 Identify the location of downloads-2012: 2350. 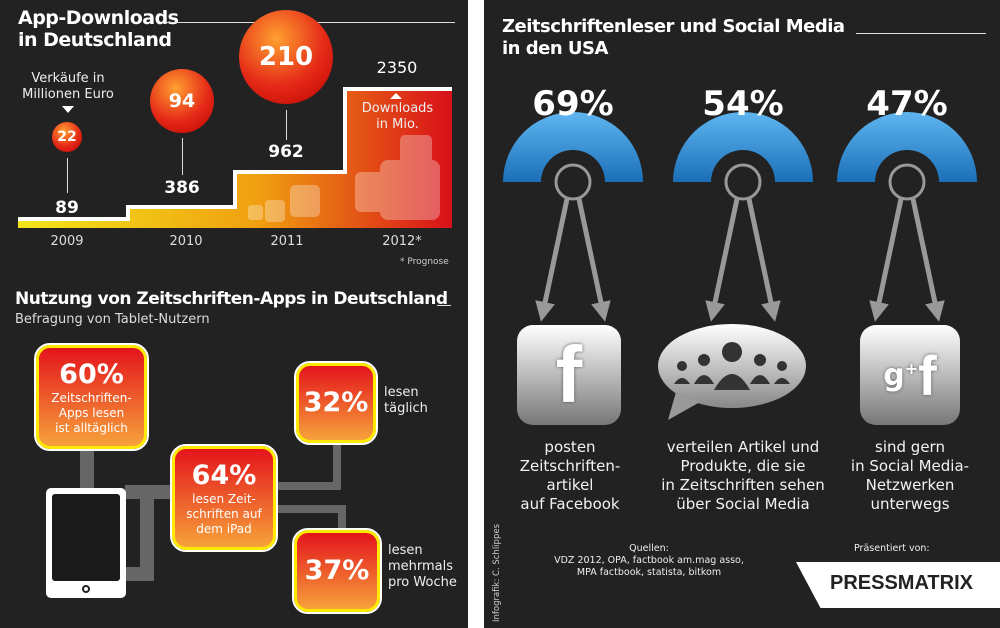
(397, 67).